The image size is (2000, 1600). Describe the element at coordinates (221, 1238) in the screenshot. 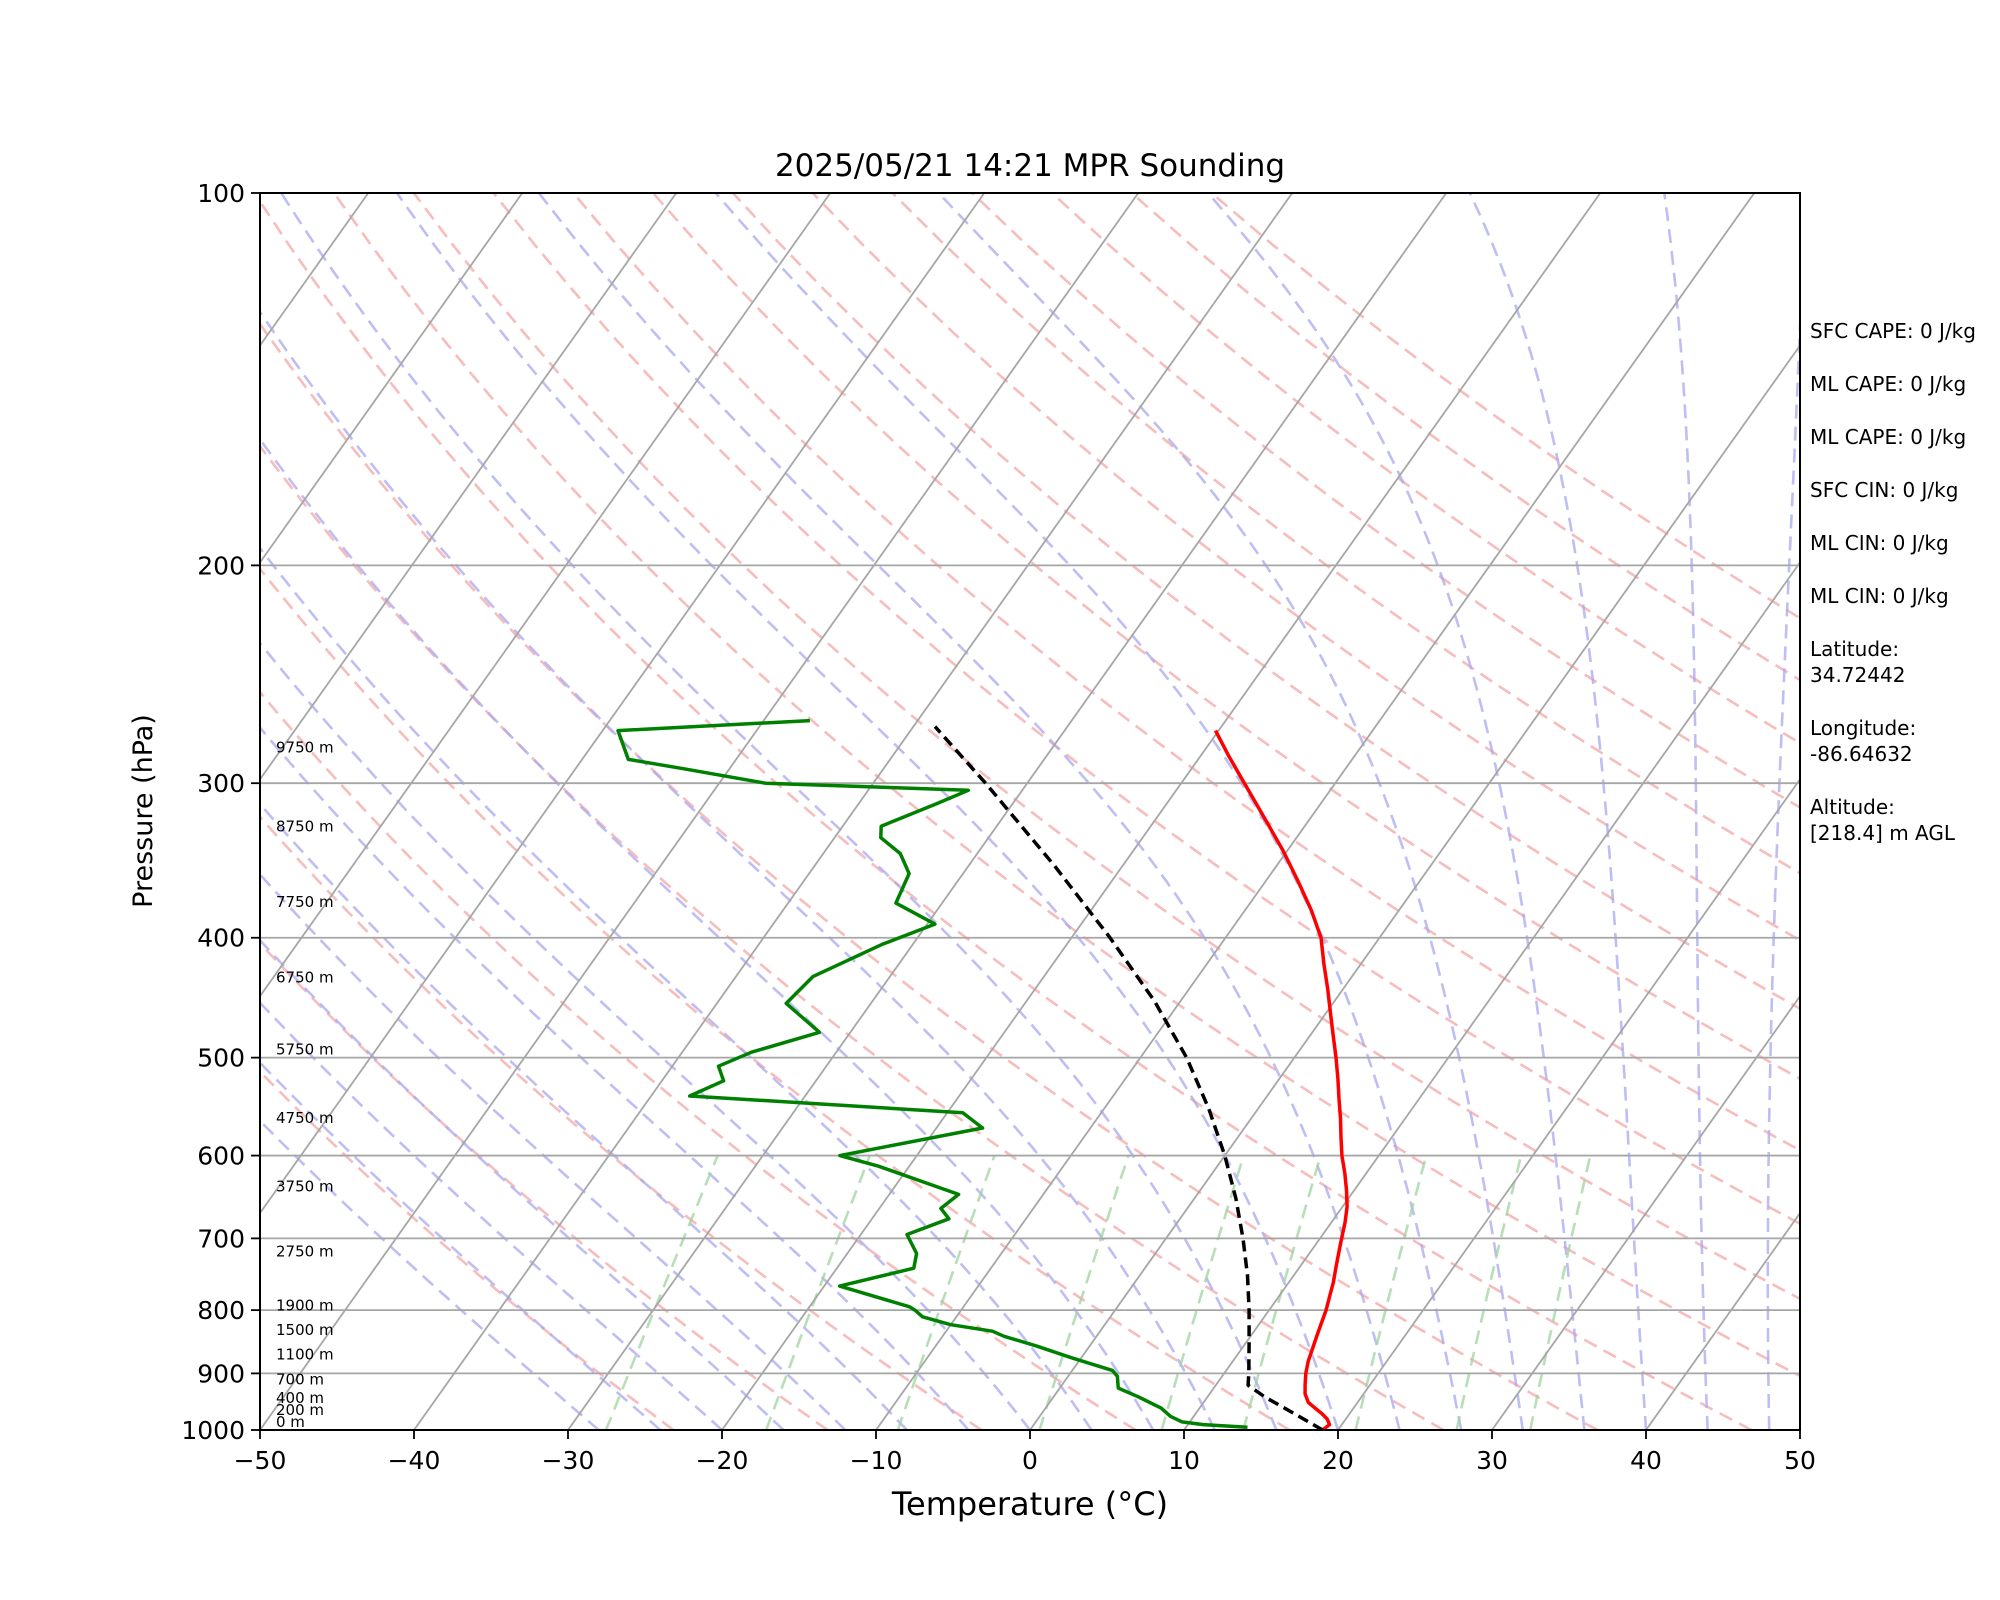

I see `y-tick-label: 700` at that location.